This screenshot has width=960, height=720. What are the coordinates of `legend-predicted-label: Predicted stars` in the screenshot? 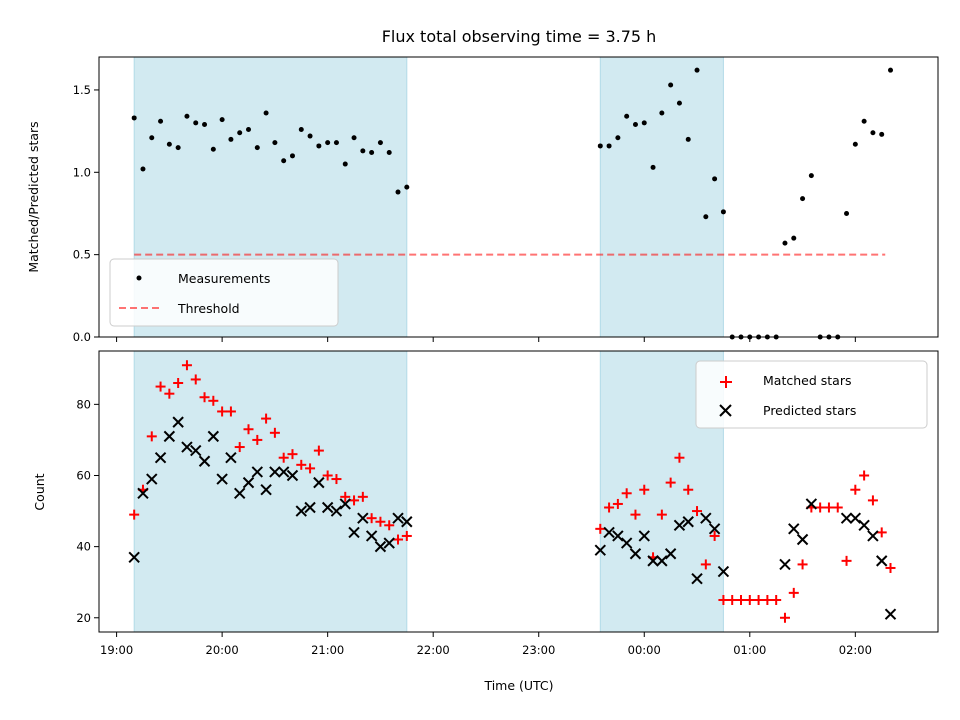 It's located at (809, 410).